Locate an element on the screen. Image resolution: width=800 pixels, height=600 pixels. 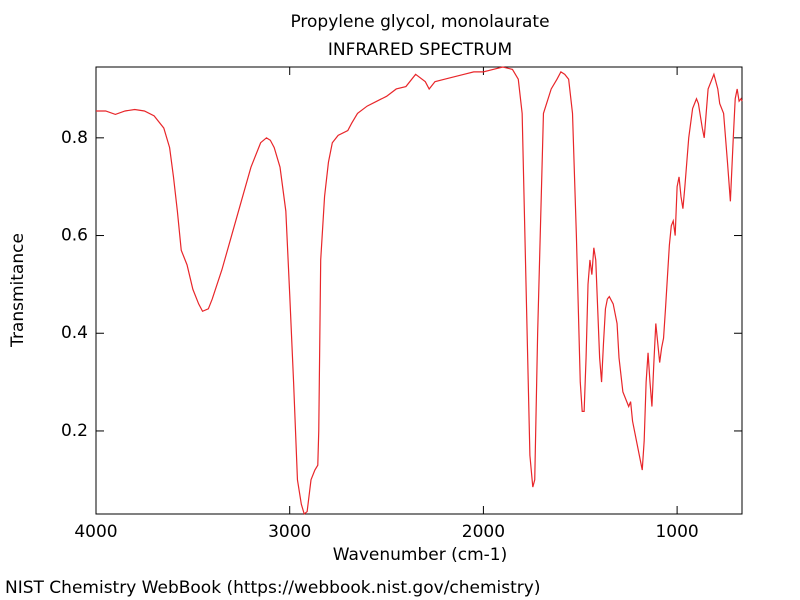
chart-title: Propylene glycol, monolaurate is located at coordinates (419, 22).